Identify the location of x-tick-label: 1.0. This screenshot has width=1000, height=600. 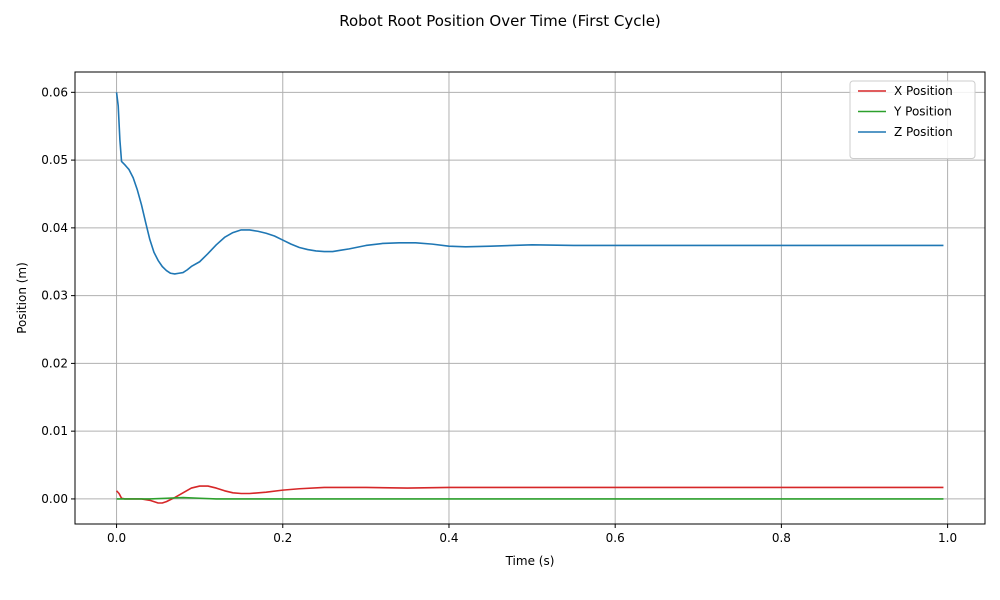
(947, 538).